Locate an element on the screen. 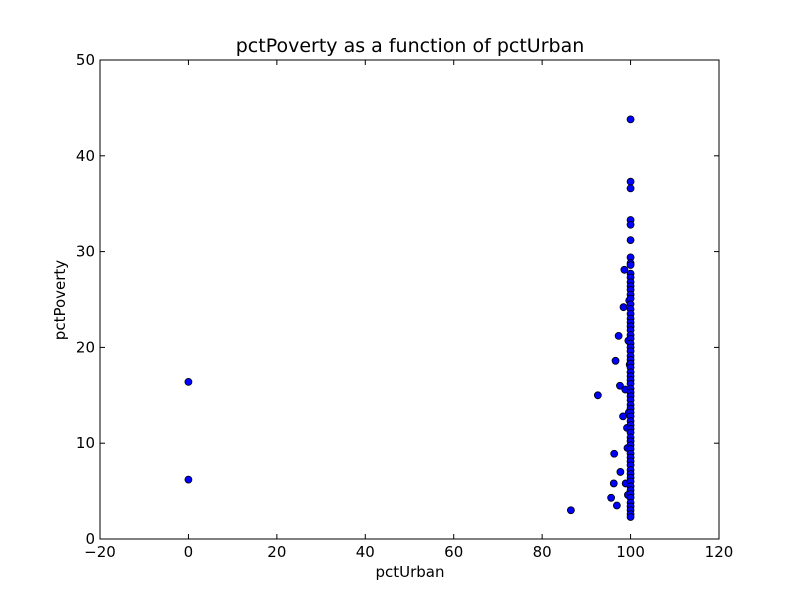 This screenshot has height=600, width=800. y-tick-label: 50 is located at coordinates (85, 60).